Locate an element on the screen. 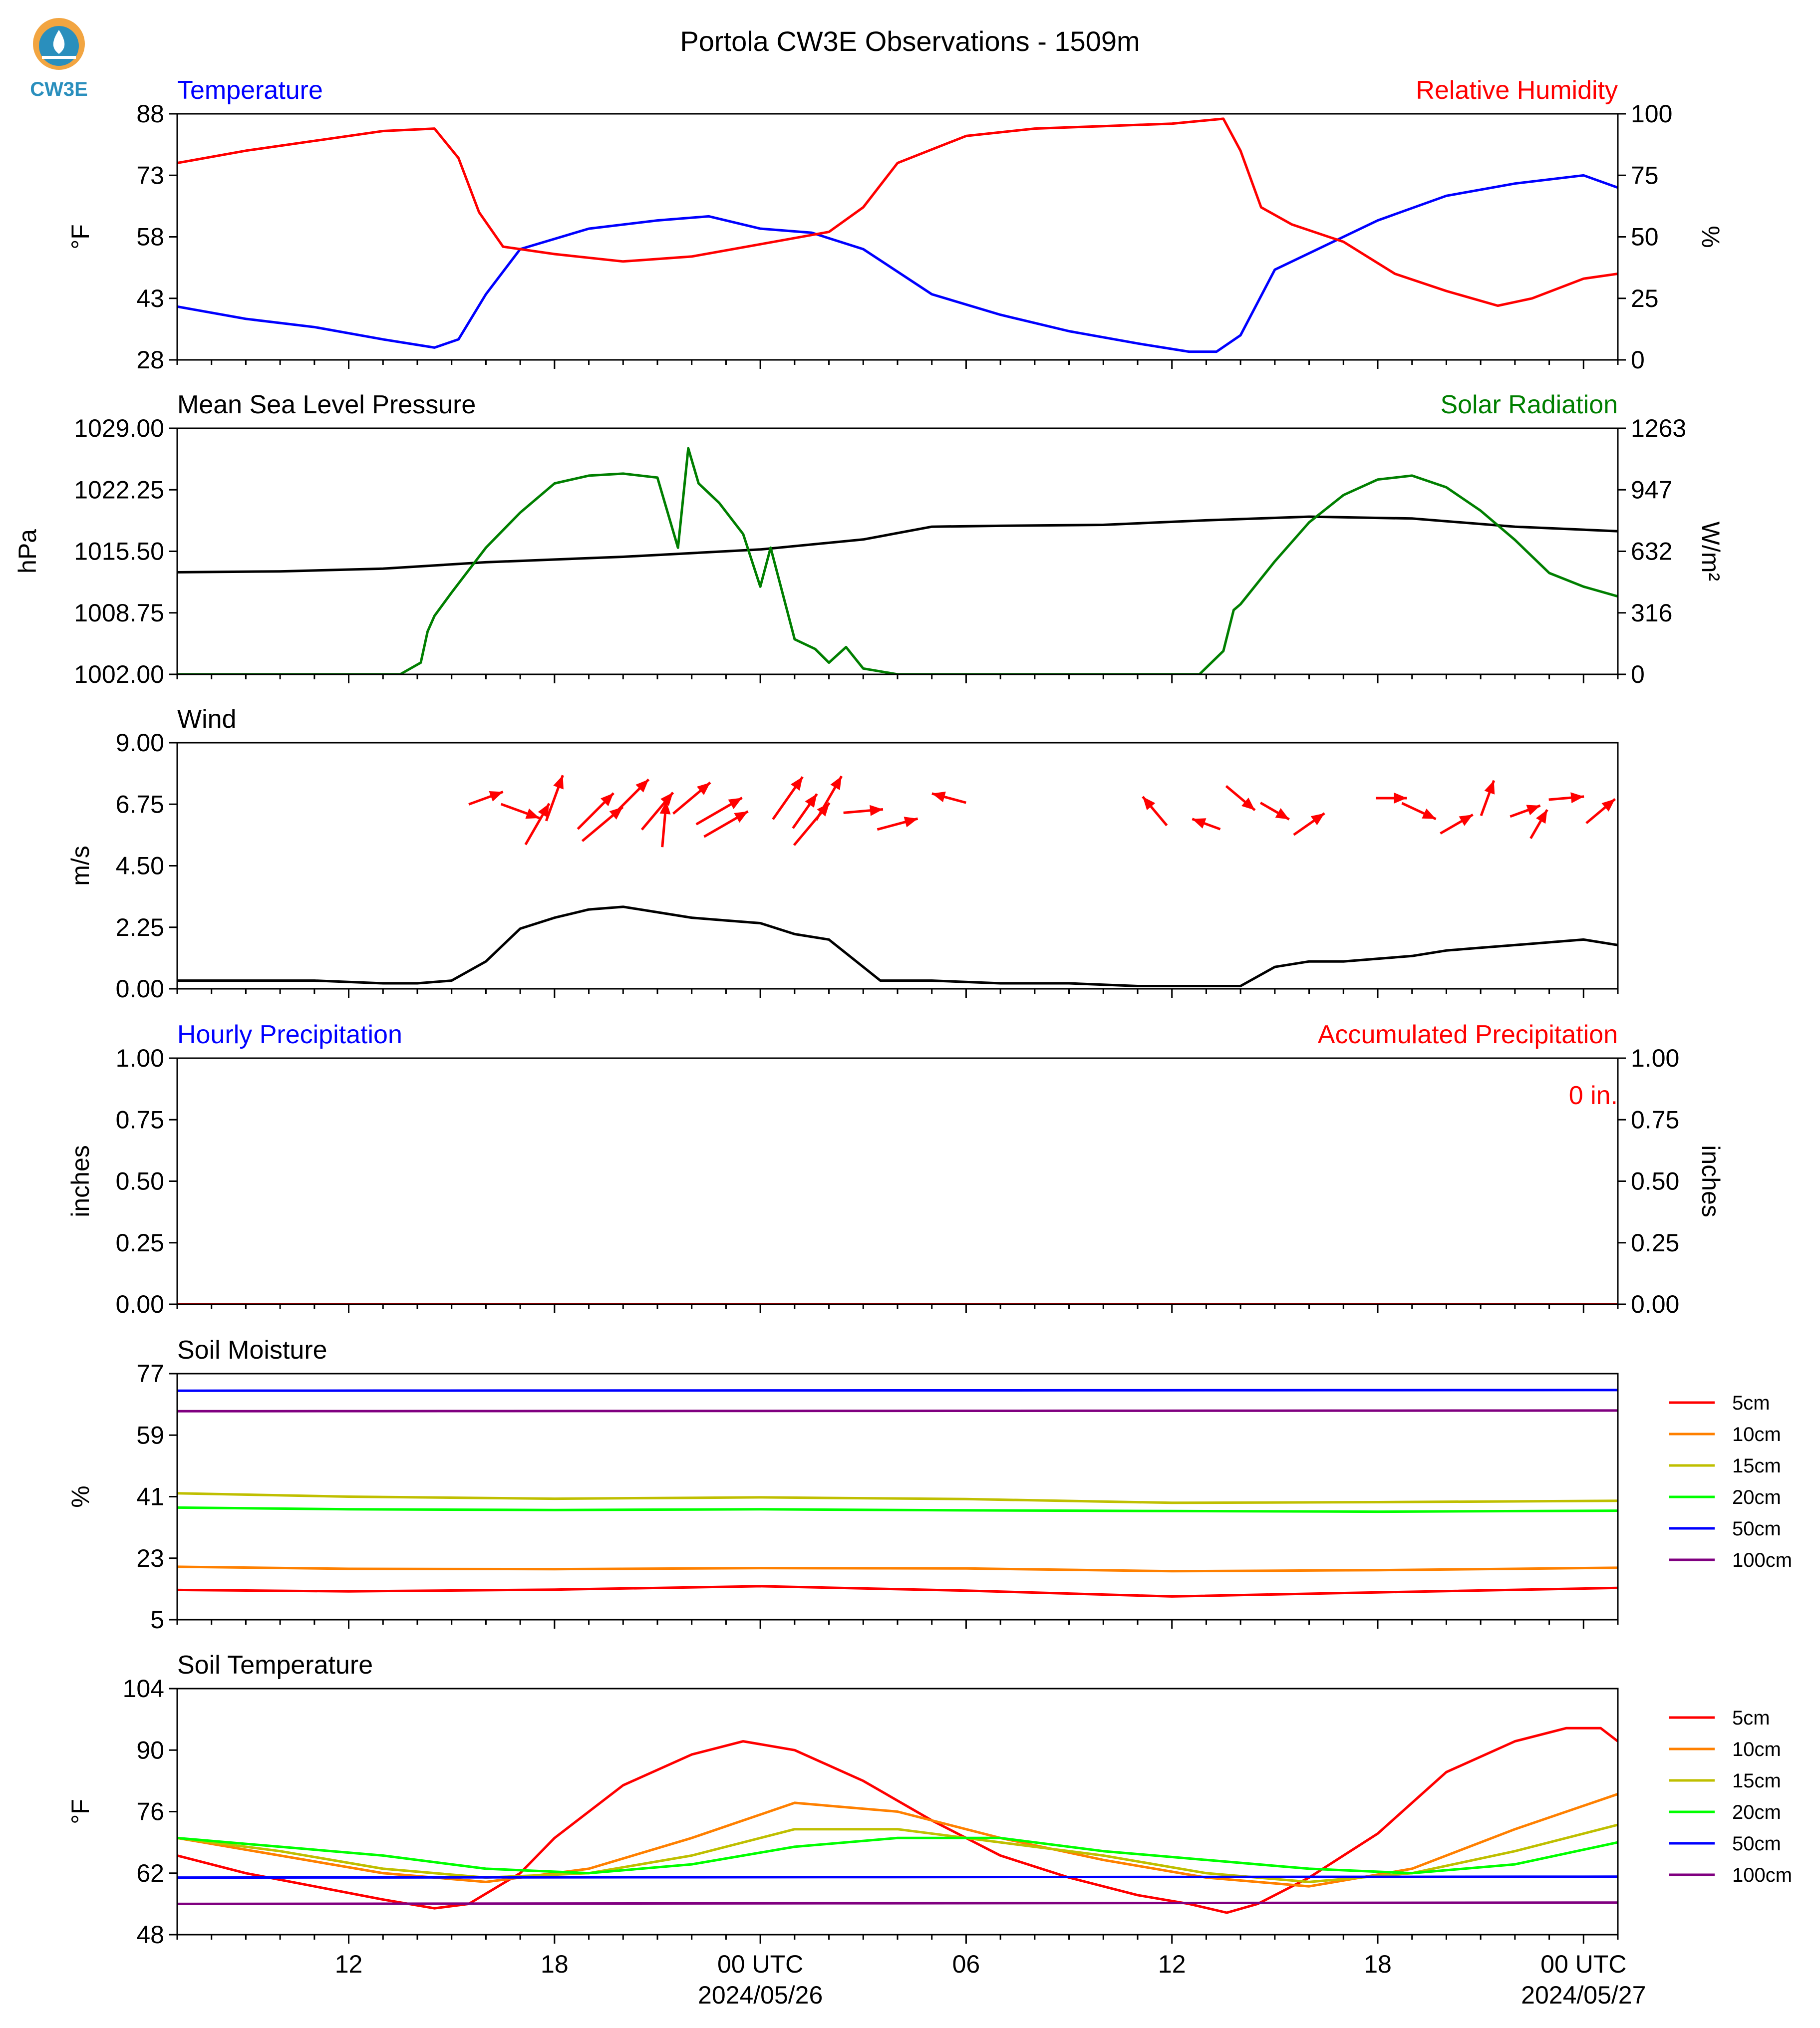 This screenshot has height=2028, width=1820. y-tick-label-right: 0.00 is located at coordinates (1655, 1304).